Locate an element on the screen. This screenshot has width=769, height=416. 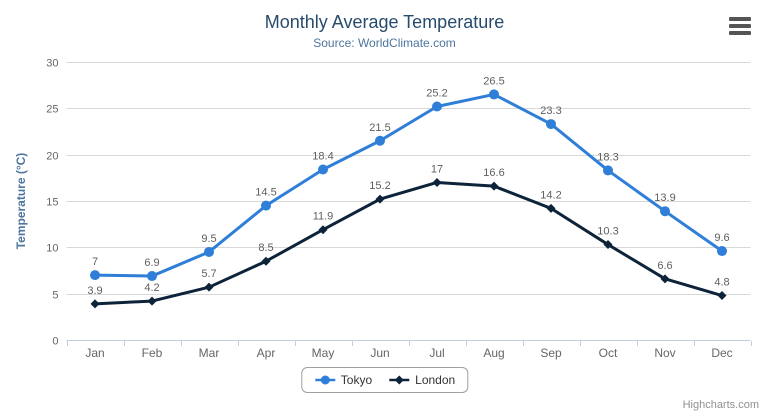
marker-london-nov is located at coordinates (665, 279).